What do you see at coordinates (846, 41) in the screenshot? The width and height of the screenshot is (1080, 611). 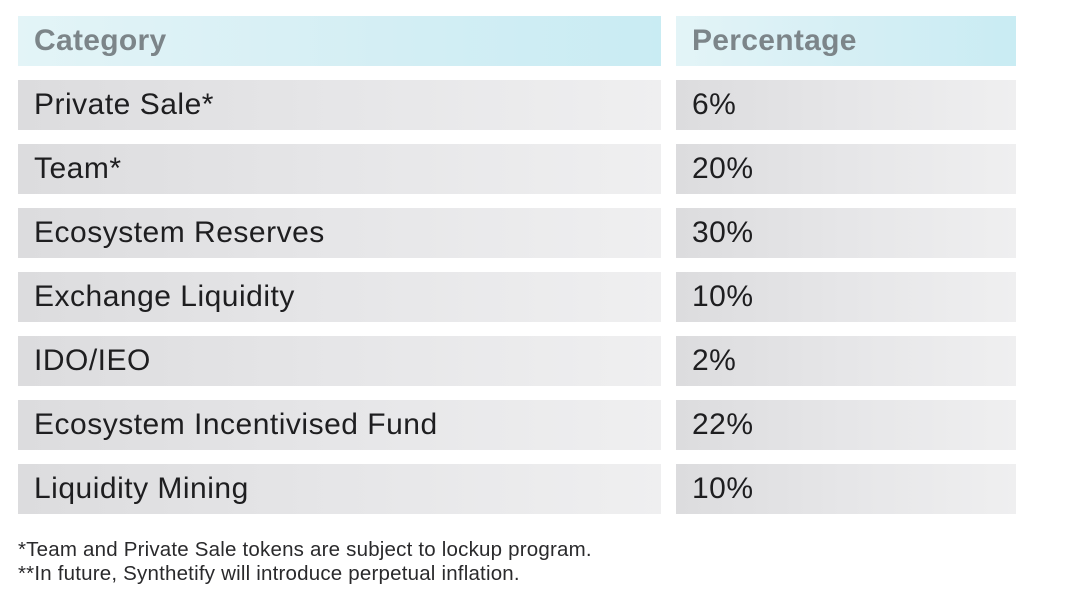 I see `column-header-percentage: Percentage` at bounding box center [846, 41].